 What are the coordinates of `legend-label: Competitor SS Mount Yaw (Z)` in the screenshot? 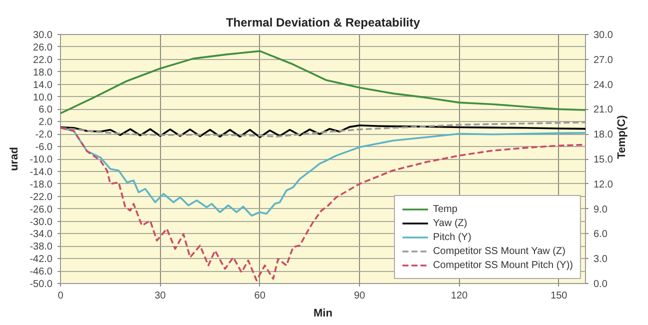 It's located at (499, 251).